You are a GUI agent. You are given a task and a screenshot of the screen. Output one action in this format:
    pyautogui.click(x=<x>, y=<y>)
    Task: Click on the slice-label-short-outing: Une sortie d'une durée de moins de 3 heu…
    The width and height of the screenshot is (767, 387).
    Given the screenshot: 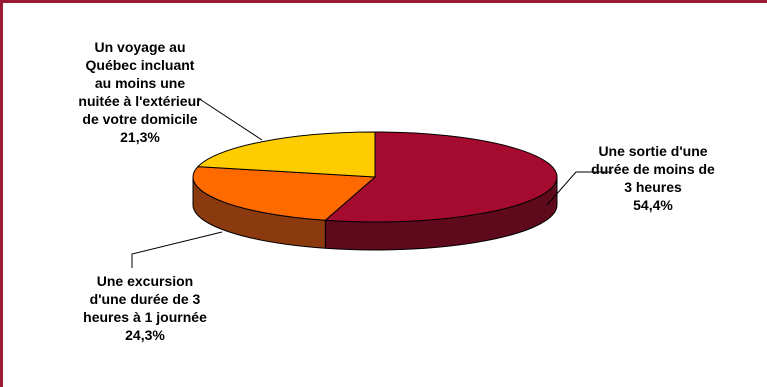 What is the action you would take?
    pyautogui.click(x=653, y=178)
    